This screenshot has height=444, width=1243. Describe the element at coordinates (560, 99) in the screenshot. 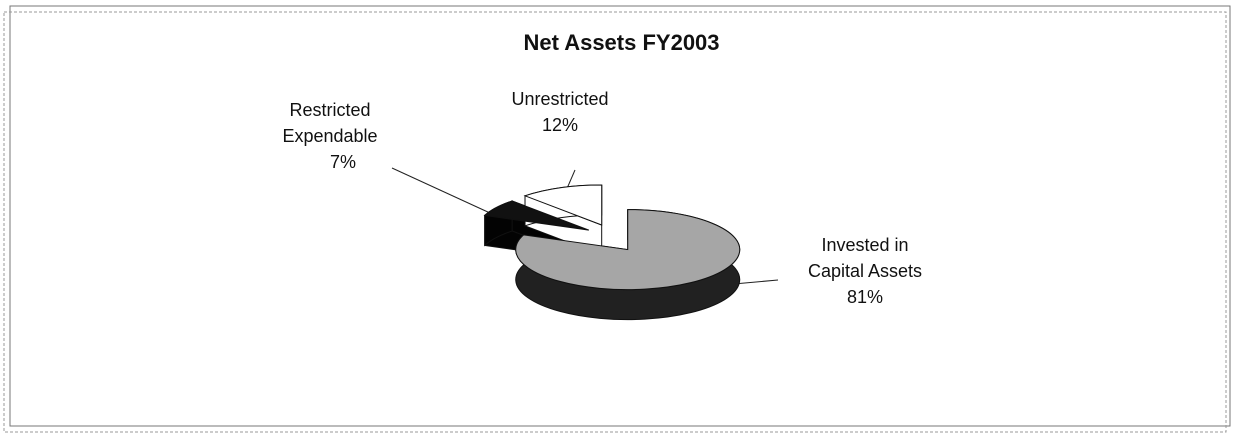

I see `category-label: Unrestricted` at that location.